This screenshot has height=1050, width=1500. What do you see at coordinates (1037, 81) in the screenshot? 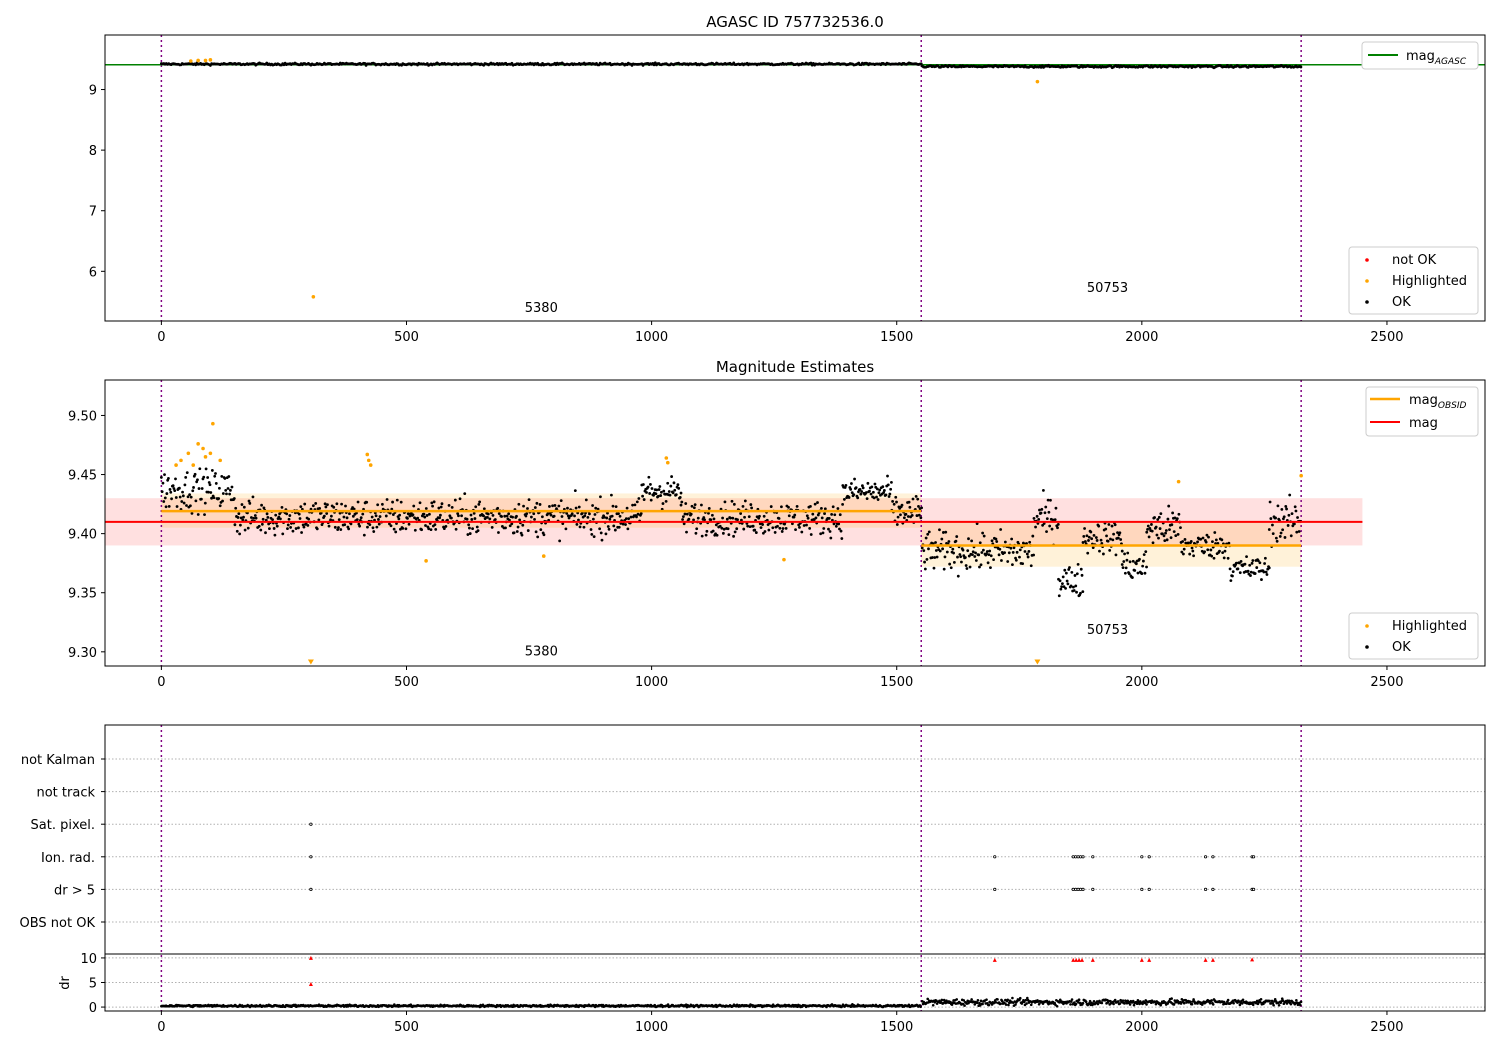
I see `highlighted-point` at bounding box center [1037, 81].